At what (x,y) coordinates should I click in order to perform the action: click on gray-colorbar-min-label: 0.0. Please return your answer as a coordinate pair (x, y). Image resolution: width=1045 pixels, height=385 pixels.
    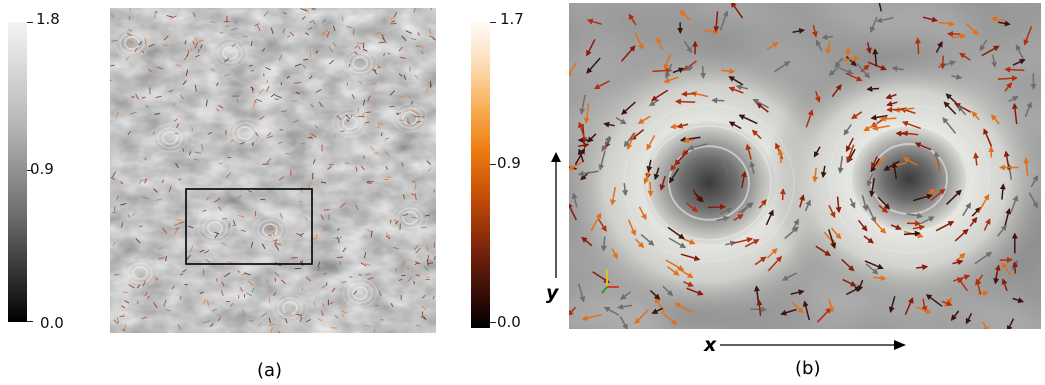
    Looking at the image, I should click on (52, 323).